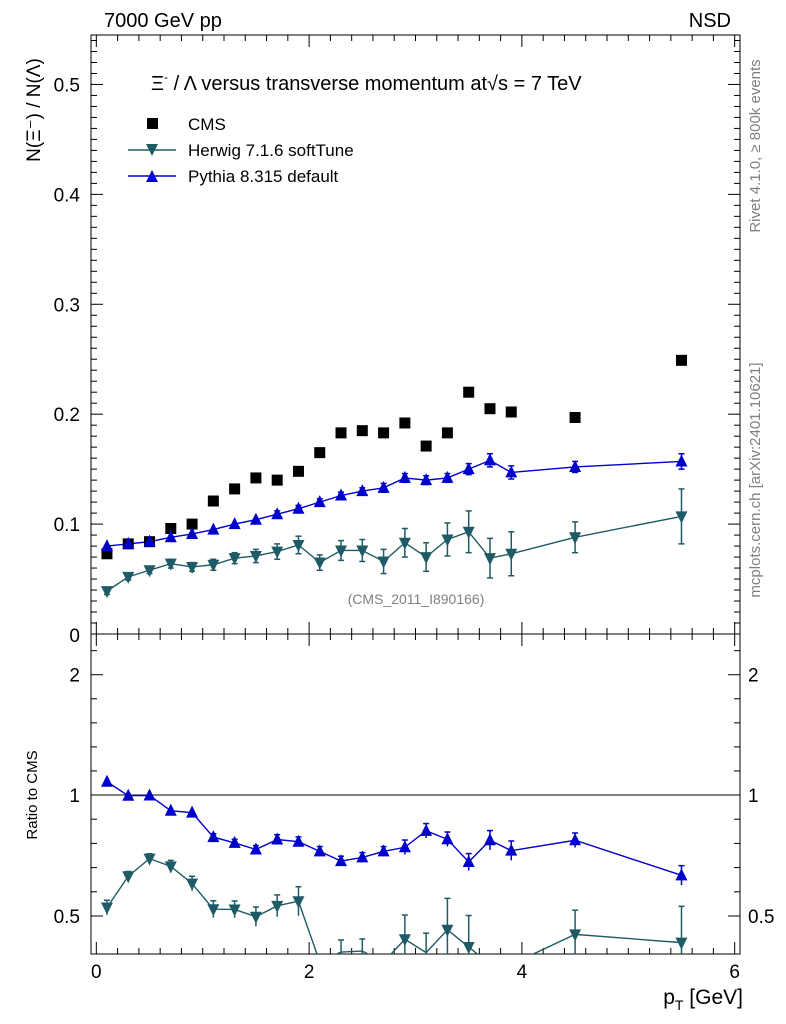 This screenshot has width=786, height=1024. Describe the element at coordinates (67, 415) in the screenshot. I see `y-tick-label: 0.2` at that location.